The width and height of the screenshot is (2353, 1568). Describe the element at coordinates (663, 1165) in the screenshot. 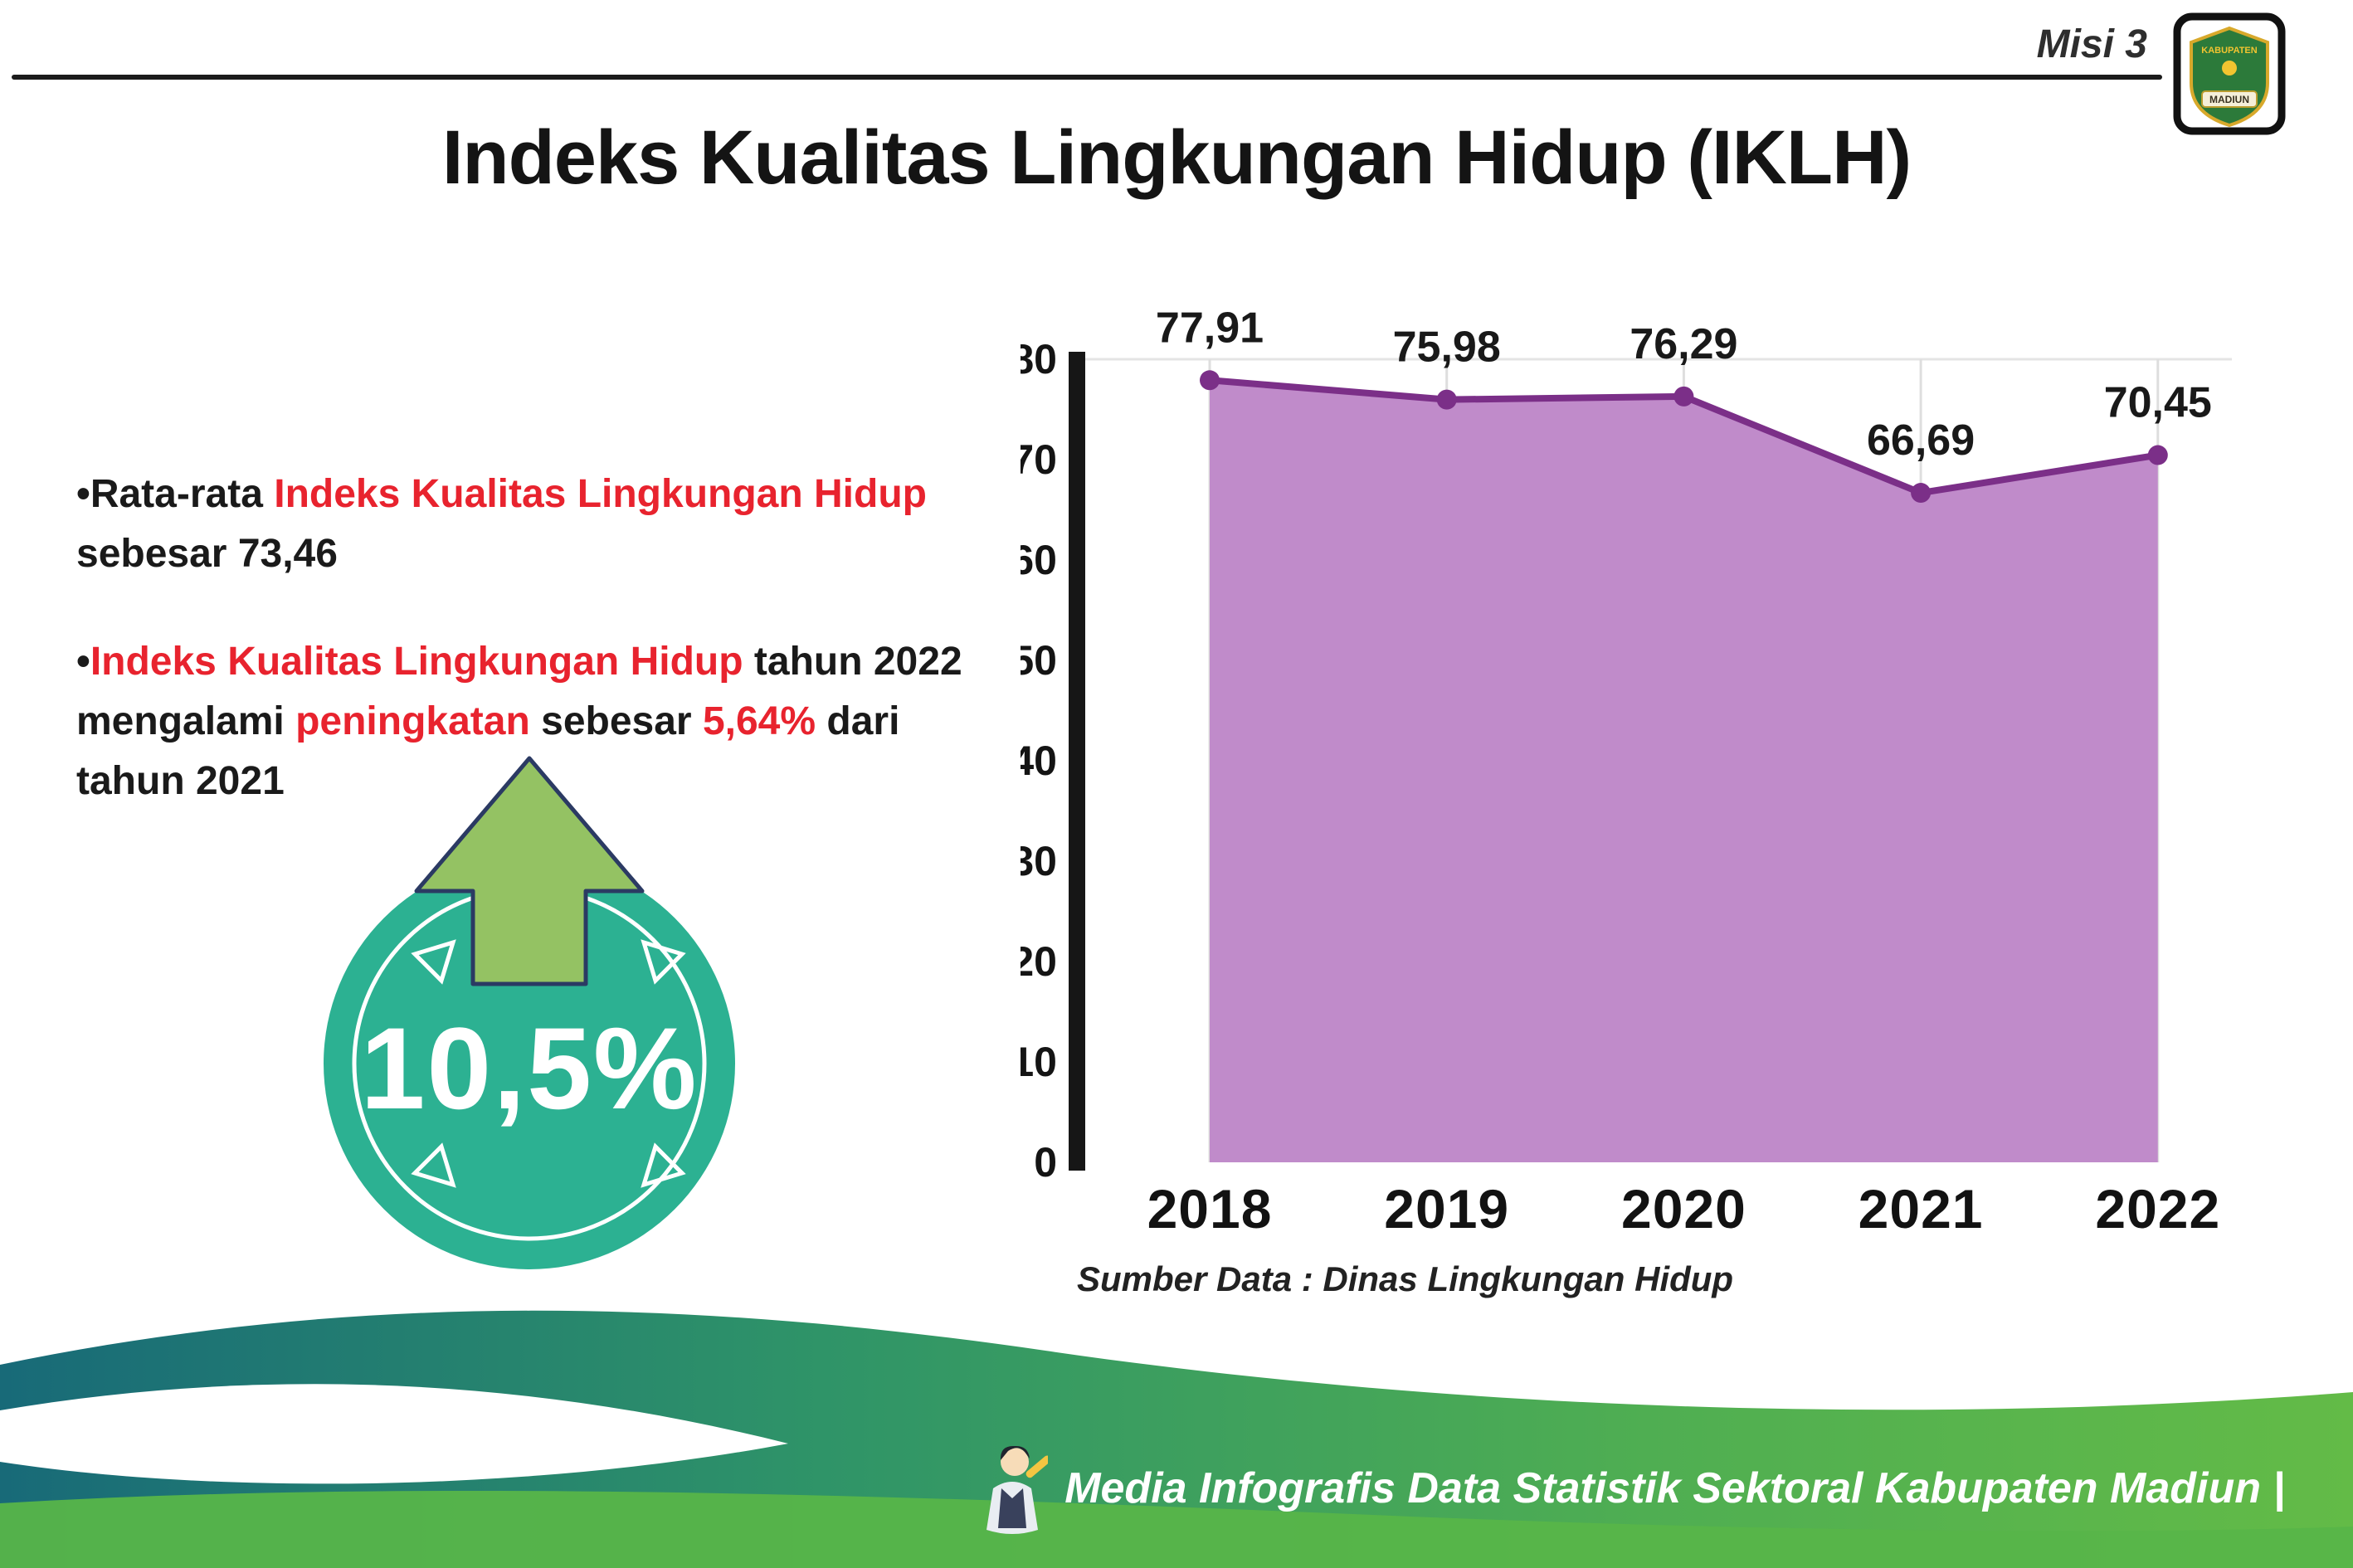

I see `badge-tick-se` at that location.